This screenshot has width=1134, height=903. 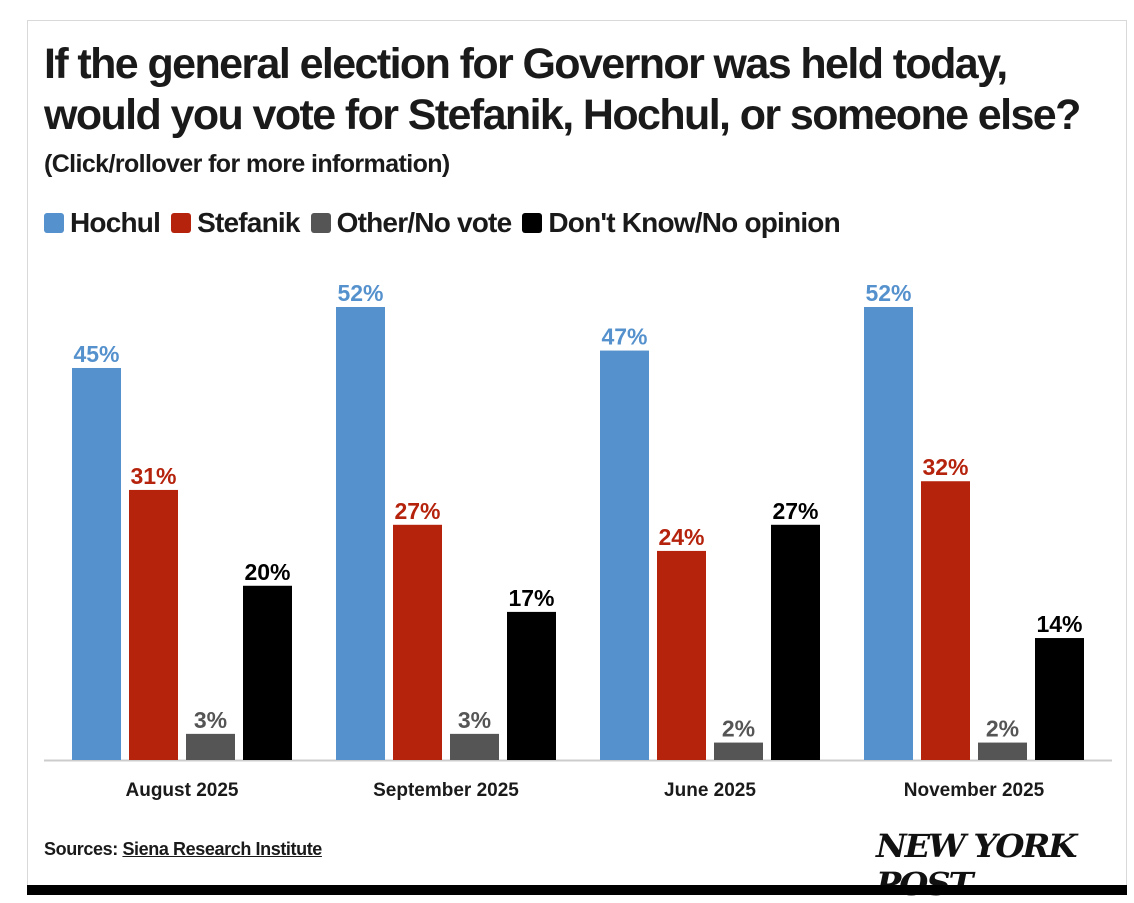 I want to click on bar-hochul-june-2025, so click(x=624, y=555).